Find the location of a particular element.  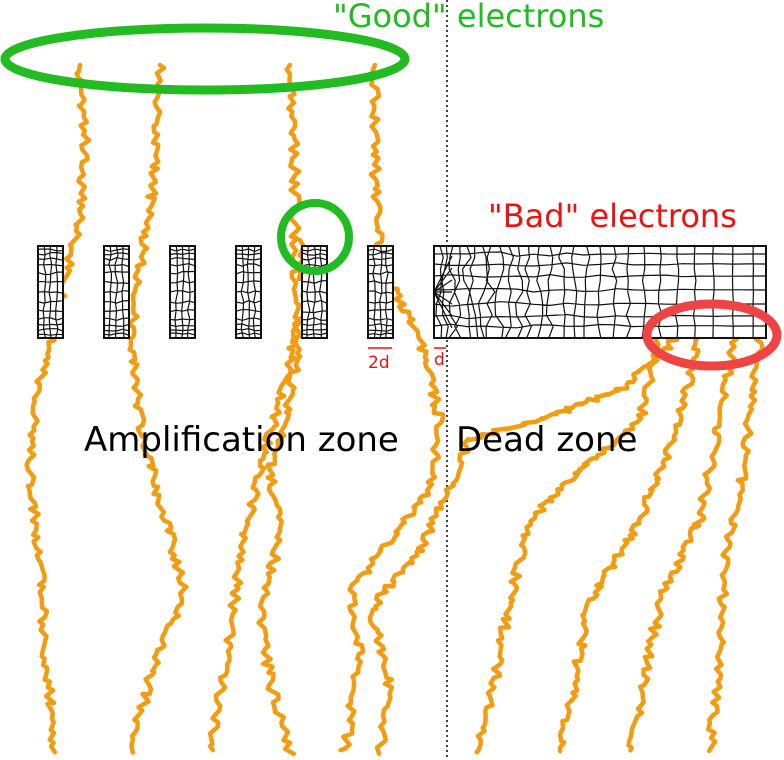

good-electron-circle is located at coordinates (315, 237).